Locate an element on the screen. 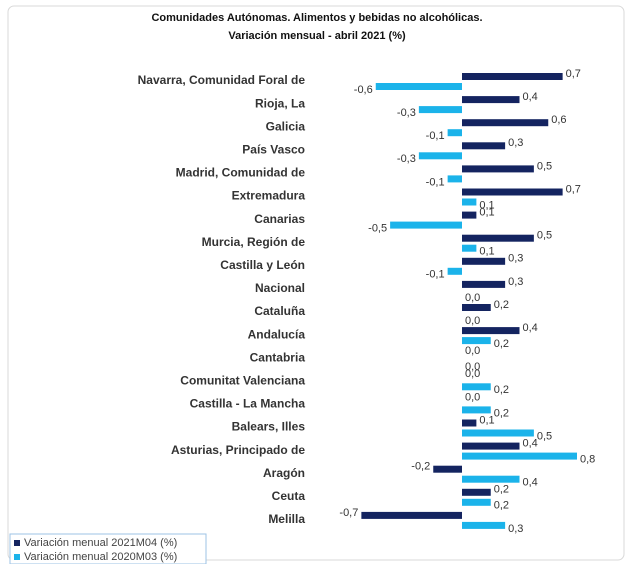  chart-subtitle: Variación mensual - abril 2021 (%) is located at coordinates (317, 36).